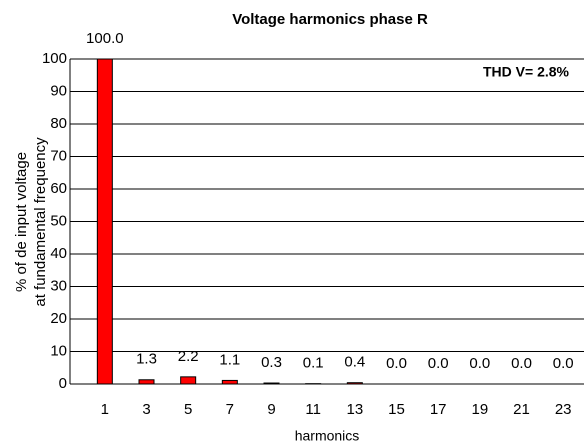 This screenshot has height=443, width=584. Describe the element at coordinates (229, 359) in the screenshot. I see `value-label: 1.1` at that location.